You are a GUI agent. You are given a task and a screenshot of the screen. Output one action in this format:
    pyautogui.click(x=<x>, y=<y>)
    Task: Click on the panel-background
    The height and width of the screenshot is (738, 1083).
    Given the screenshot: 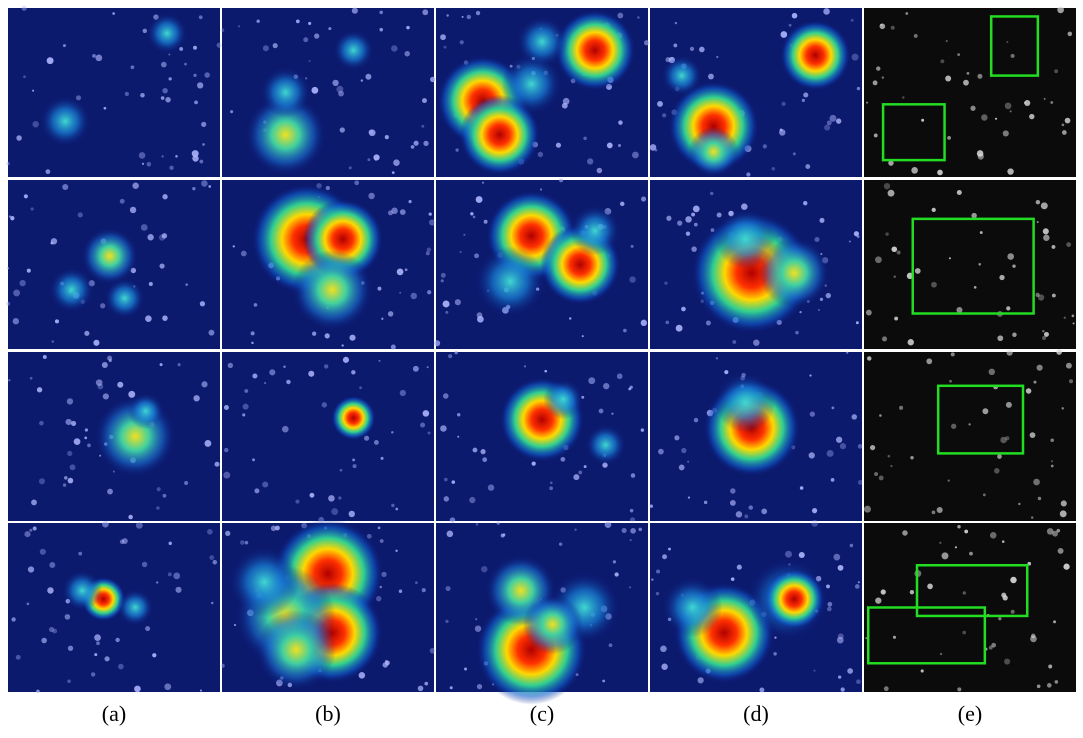 What is the action you would take?
    pyautogui.click(x=970, y=264)
    